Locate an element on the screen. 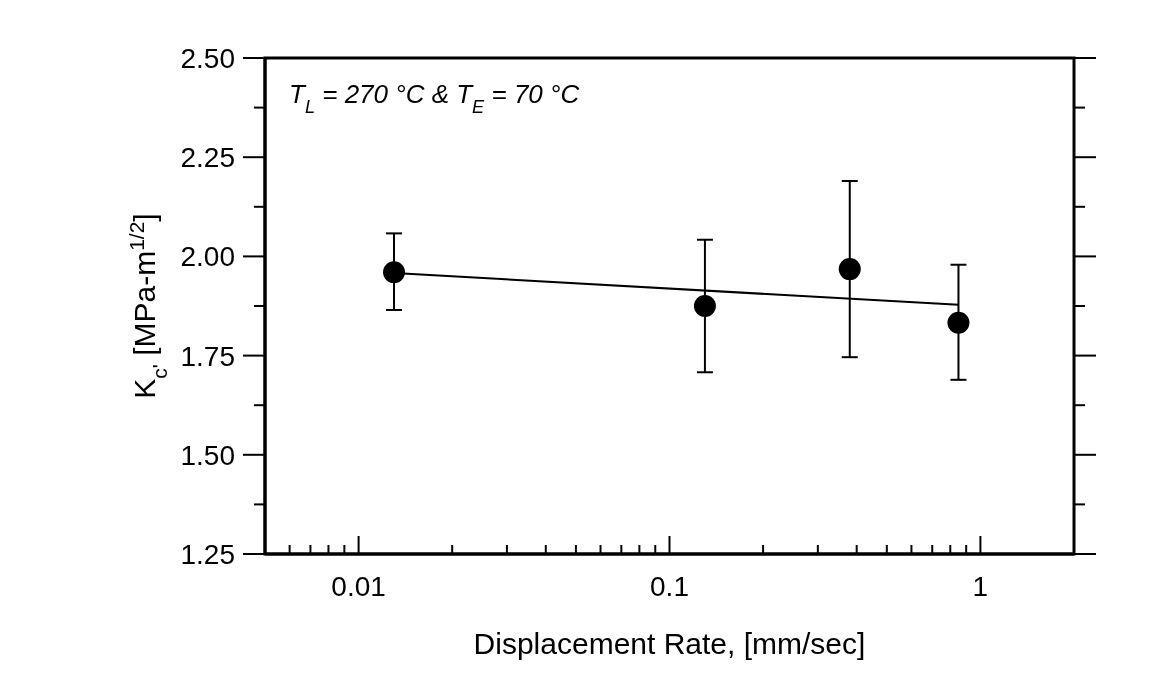  y-tick-label: 1.50 is located at coordinates (207, 455).